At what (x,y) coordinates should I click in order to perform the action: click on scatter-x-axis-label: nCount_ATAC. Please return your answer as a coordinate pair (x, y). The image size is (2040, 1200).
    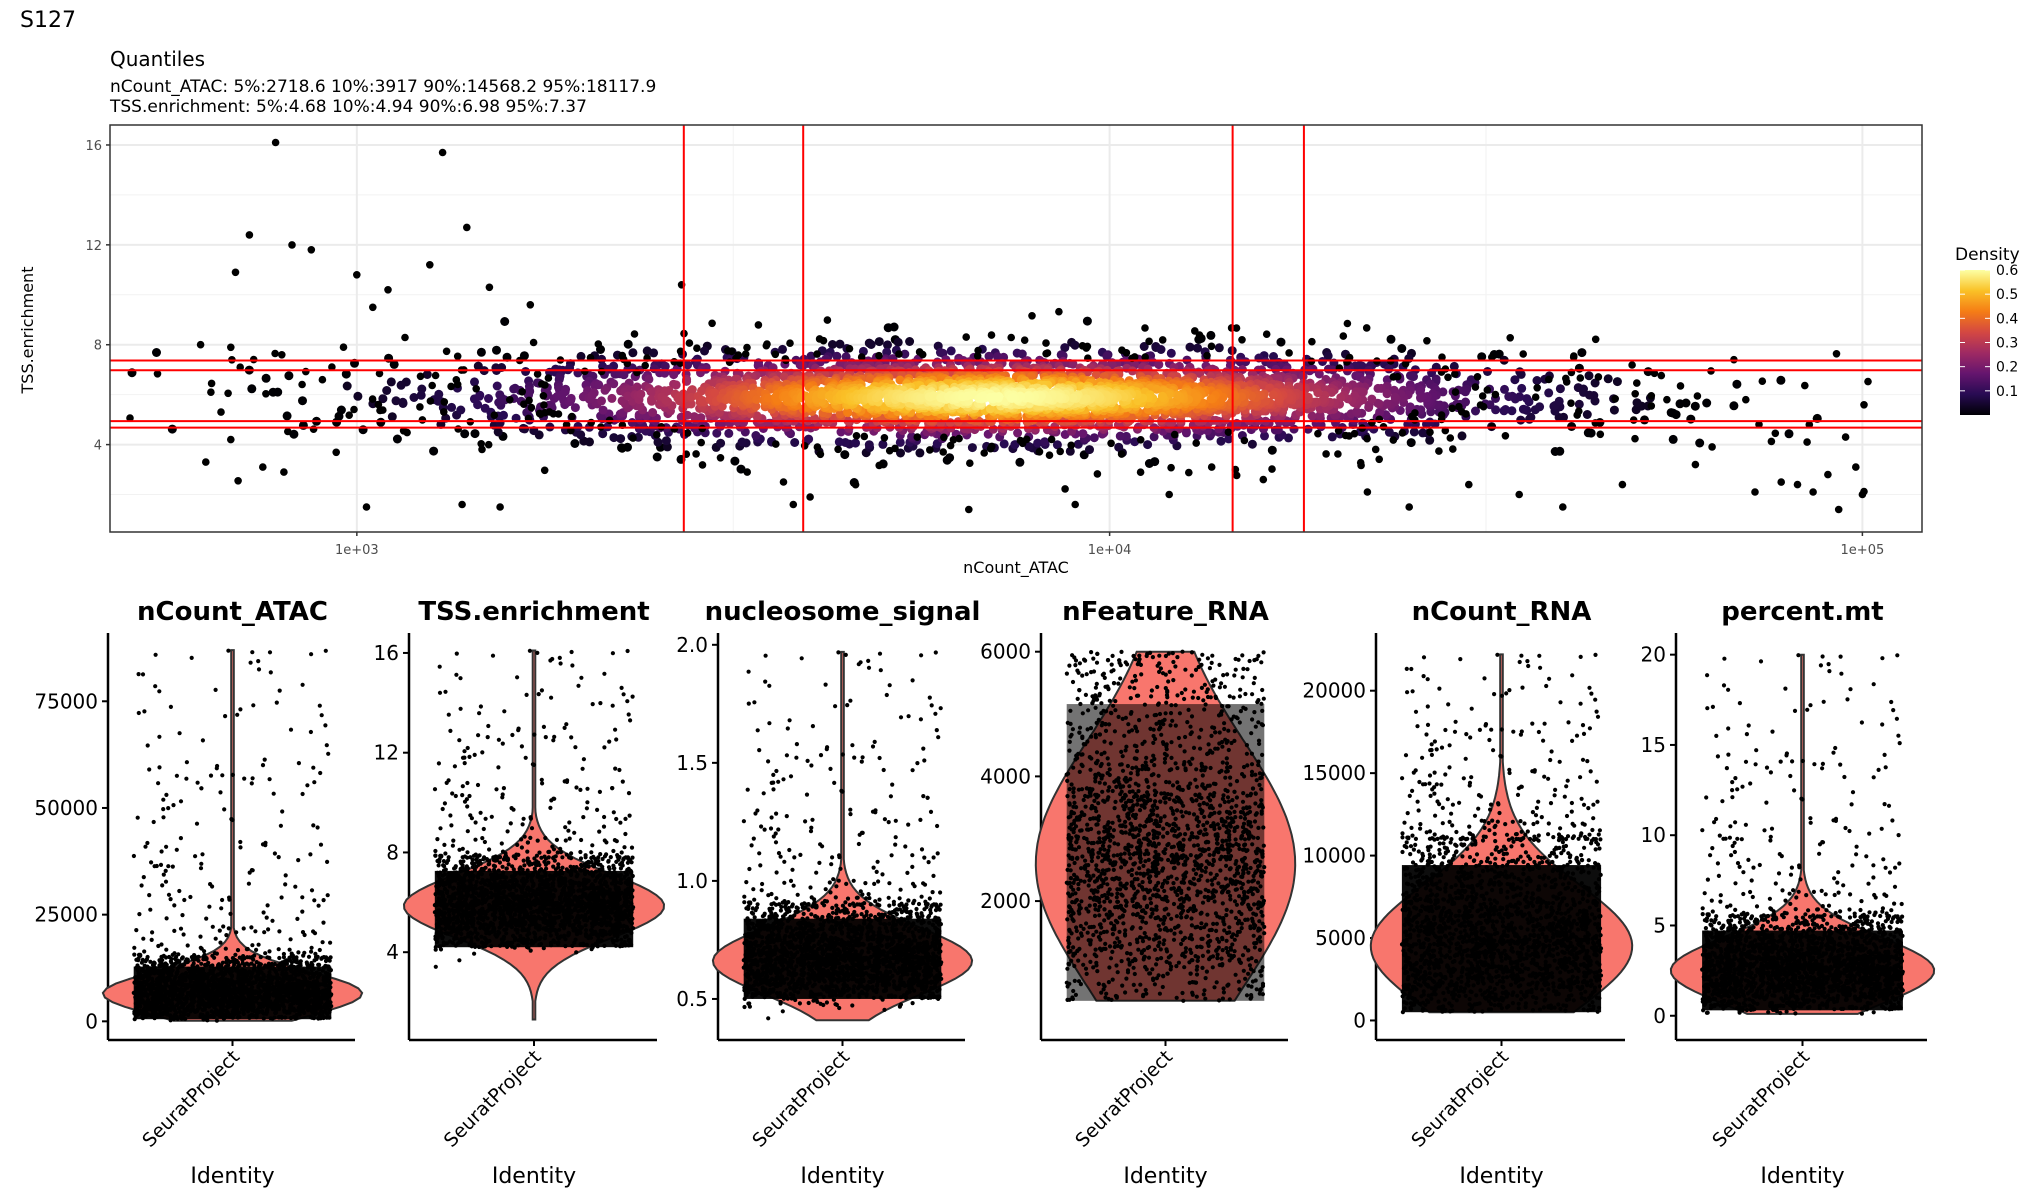
    Looking at the image, I should click on (1016, 568).